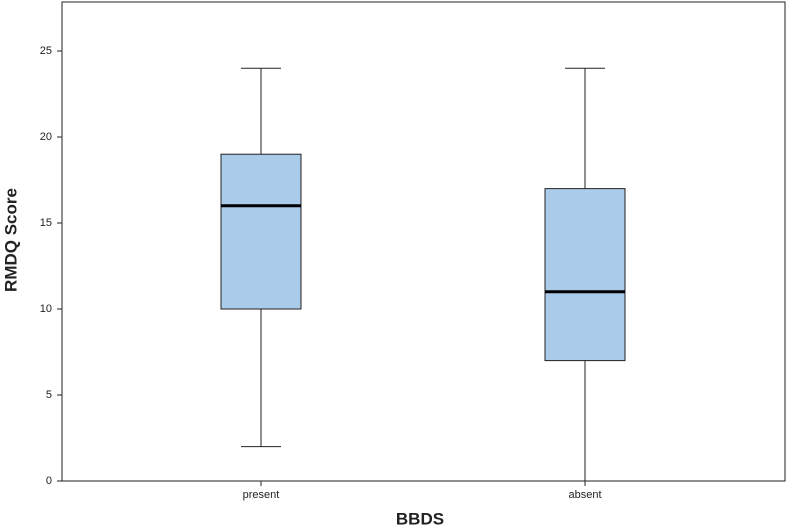  I want to click on y-tick-label: 25, so click(46, 51).